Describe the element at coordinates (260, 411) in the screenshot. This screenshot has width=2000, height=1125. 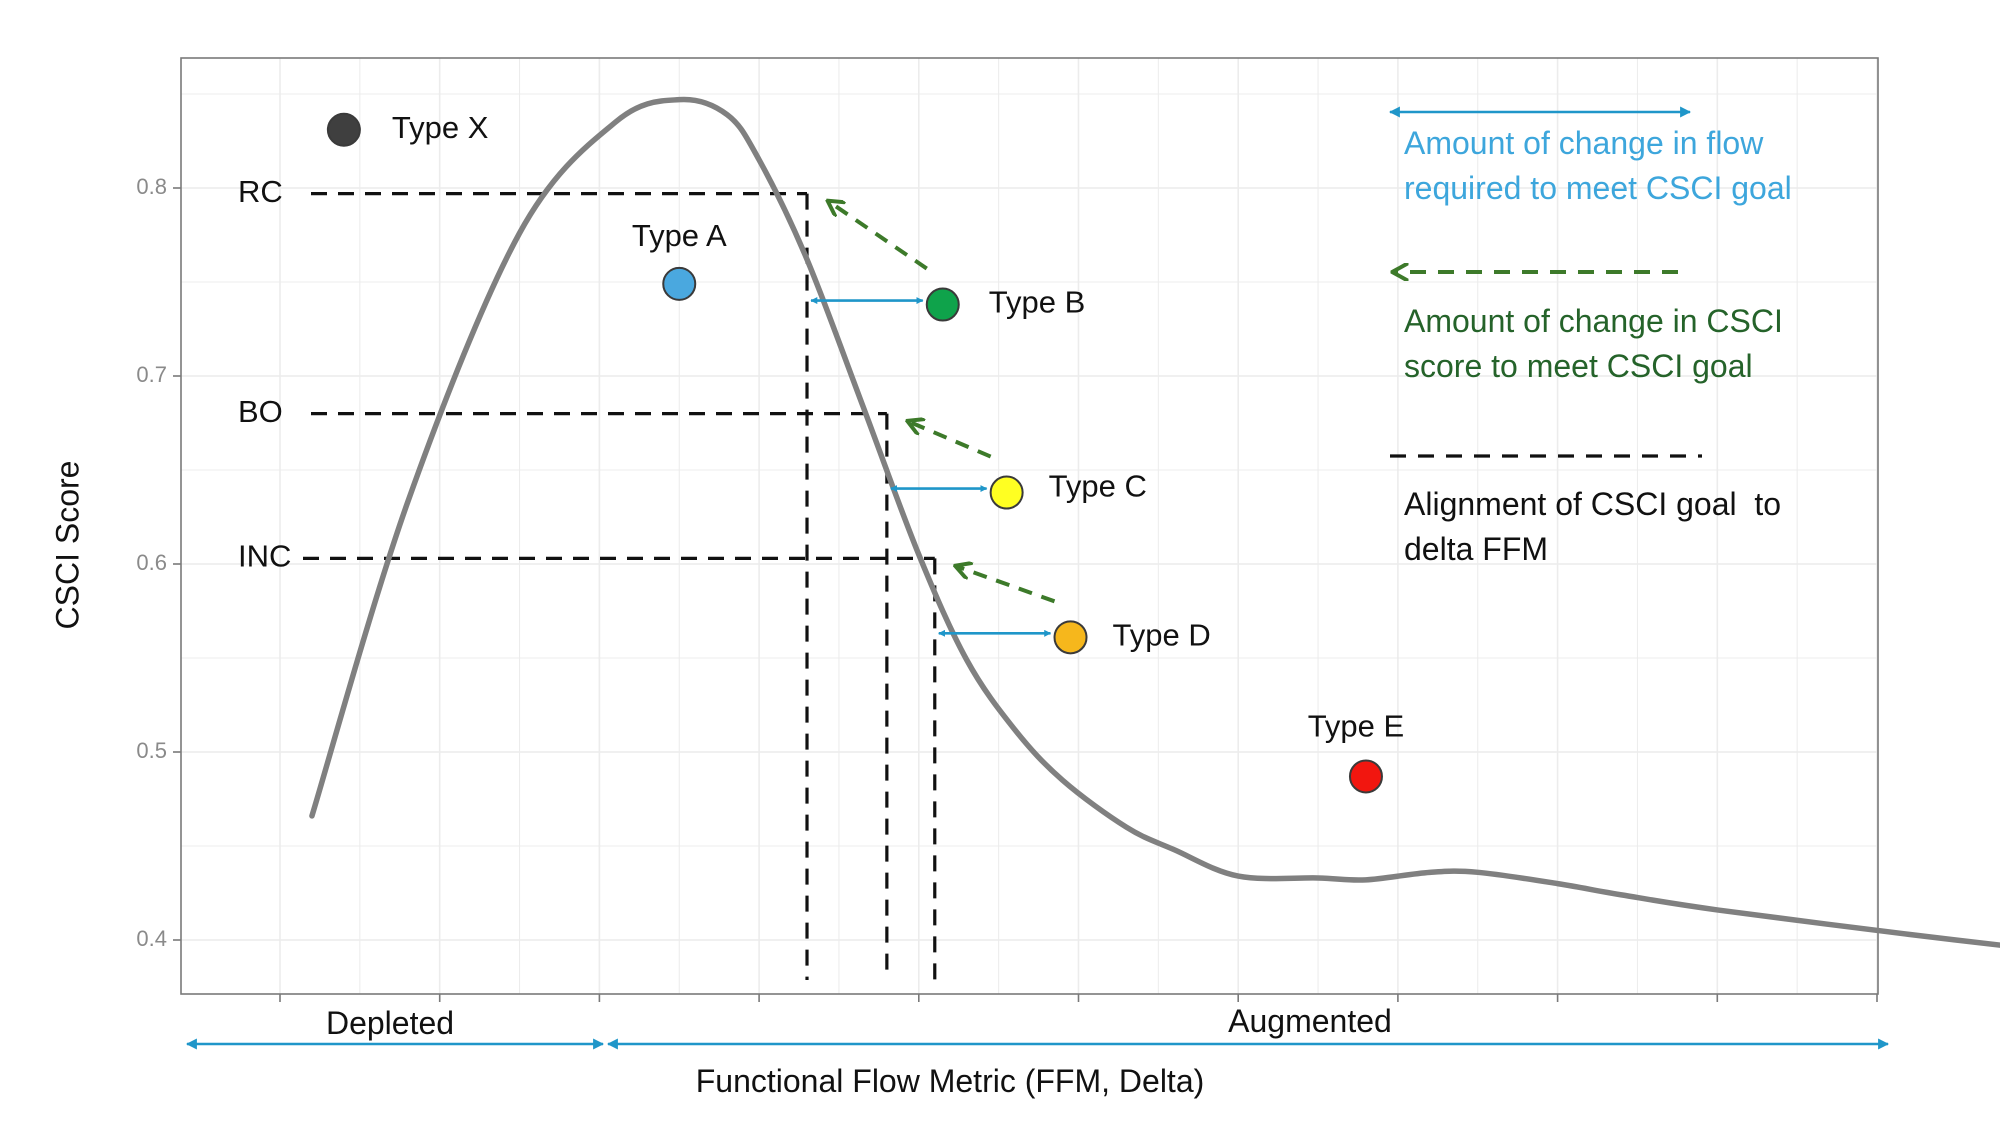
I see `ref-label-bo: BO` at that location.